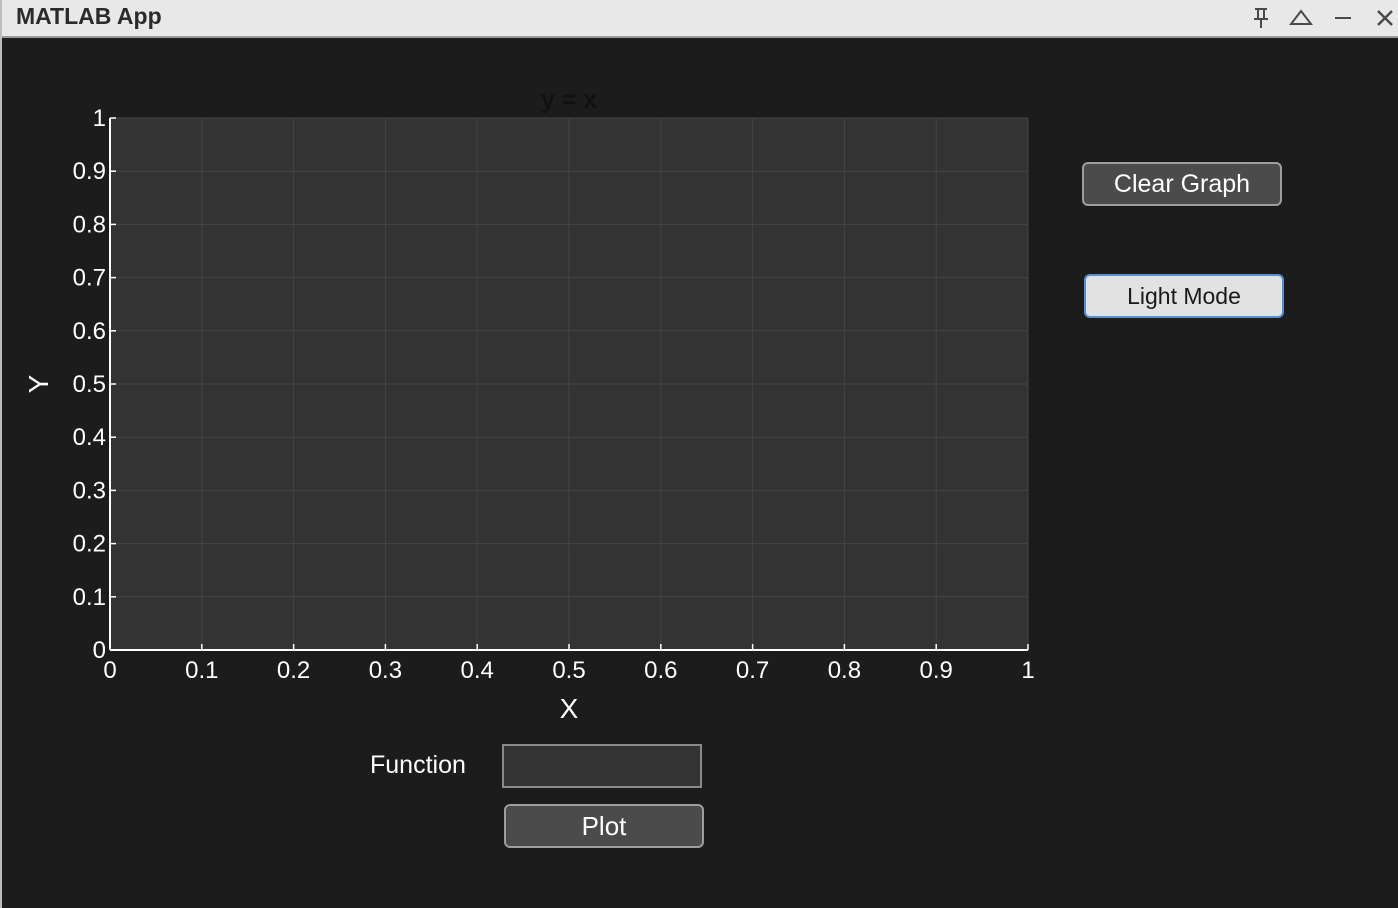 Image resolution: width=1398 pixels, height=908 pixels. I want to click on y-tick-label: 0.9, so click(89, 171).